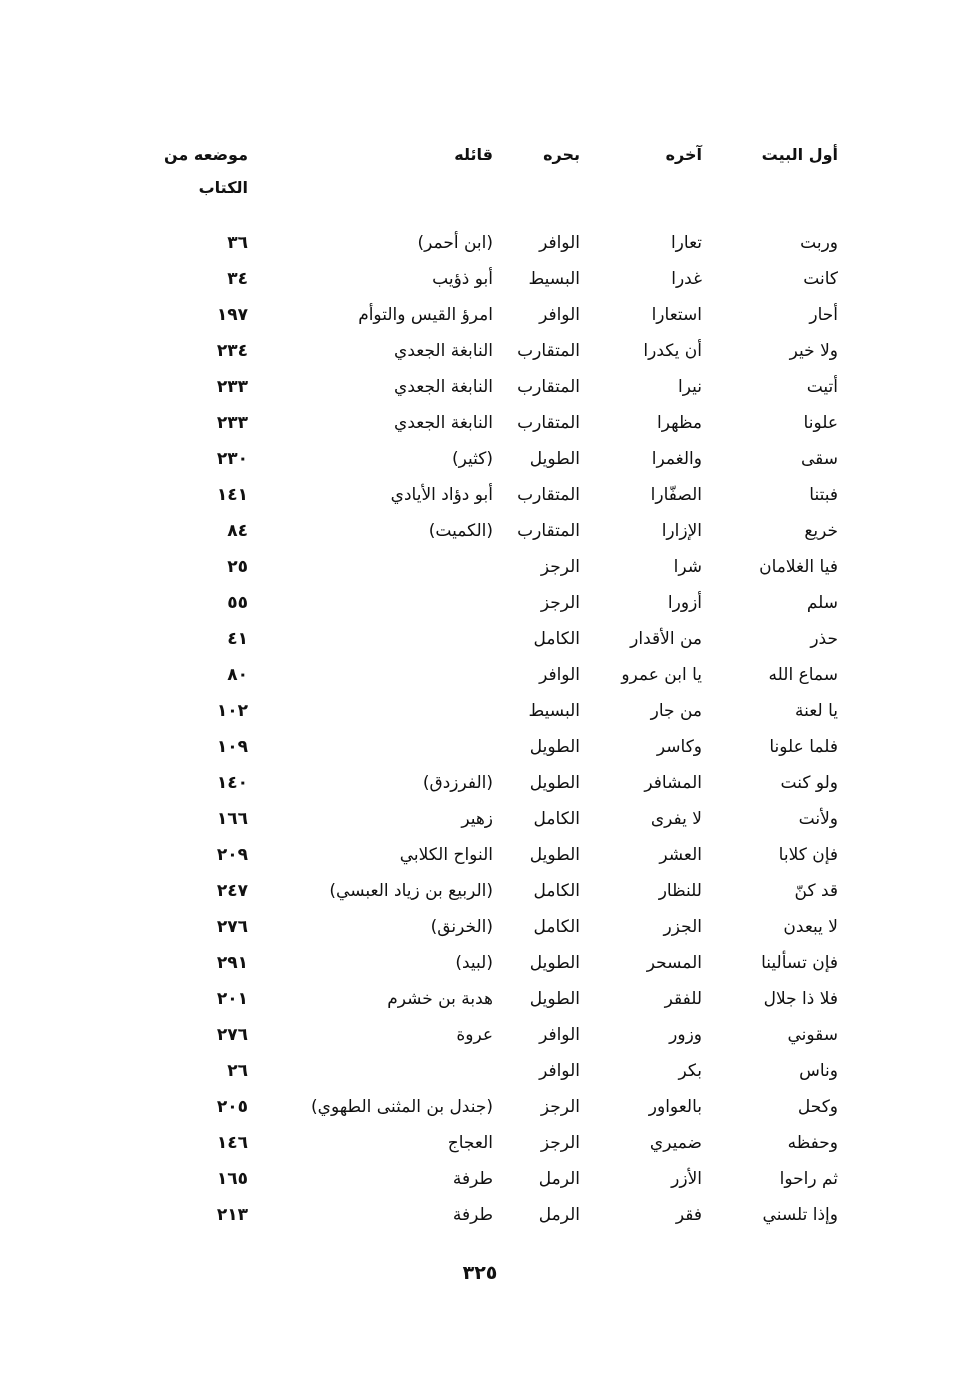  Describe the element at coordinates (232, 351) in the screenshot. I see `verse-page-ref: ٢٣٤` at that location.